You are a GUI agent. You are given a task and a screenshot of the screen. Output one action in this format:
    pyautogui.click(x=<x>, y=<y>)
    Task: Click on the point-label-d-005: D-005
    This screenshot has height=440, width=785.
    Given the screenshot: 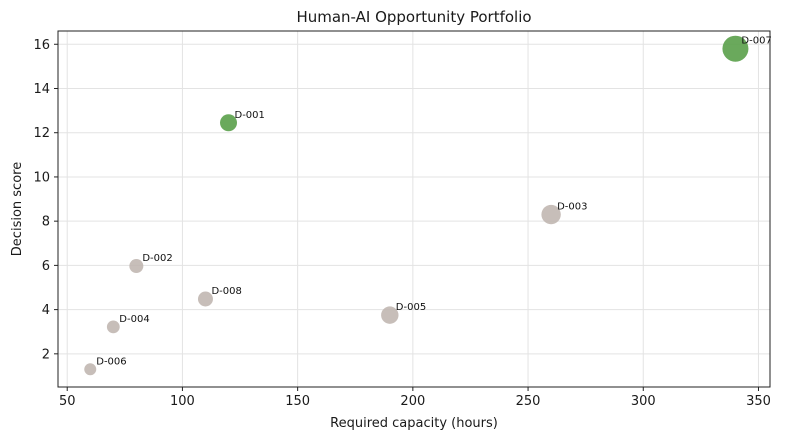 What is the action you would take?
    pyautogui.click(x=411, y=307)
    